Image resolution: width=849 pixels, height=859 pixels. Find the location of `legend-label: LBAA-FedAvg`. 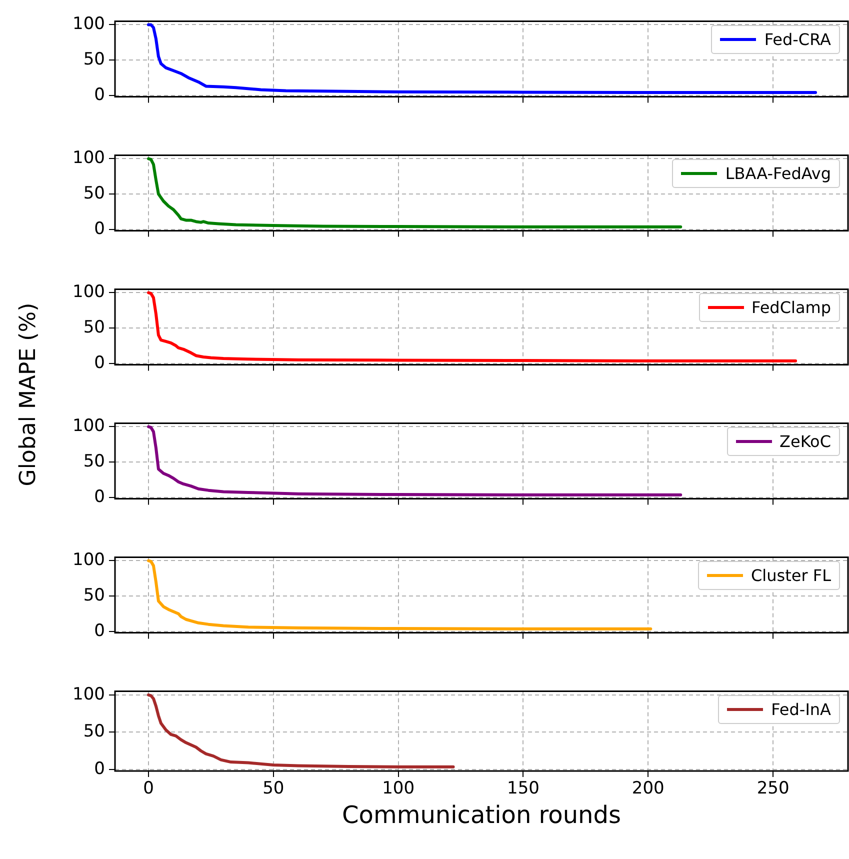

legend-label: LBAA-FedAvg is located at coordinates (778, 173).